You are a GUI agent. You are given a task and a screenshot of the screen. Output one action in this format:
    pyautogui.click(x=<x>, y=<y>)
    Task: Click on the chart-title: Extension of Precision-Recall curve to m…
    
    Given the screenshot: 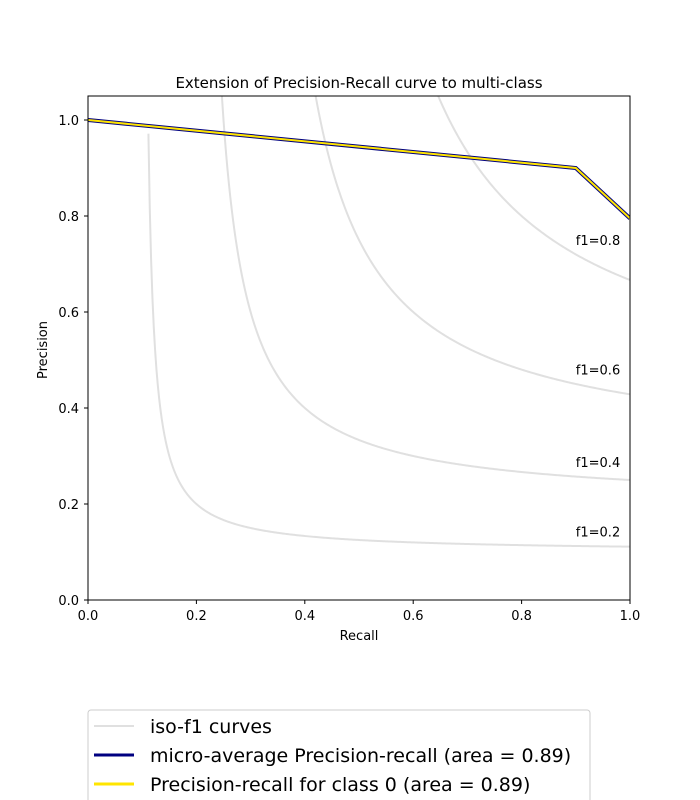 What is the action you would take?
    pyautogui.click(x=358, y=83)
    